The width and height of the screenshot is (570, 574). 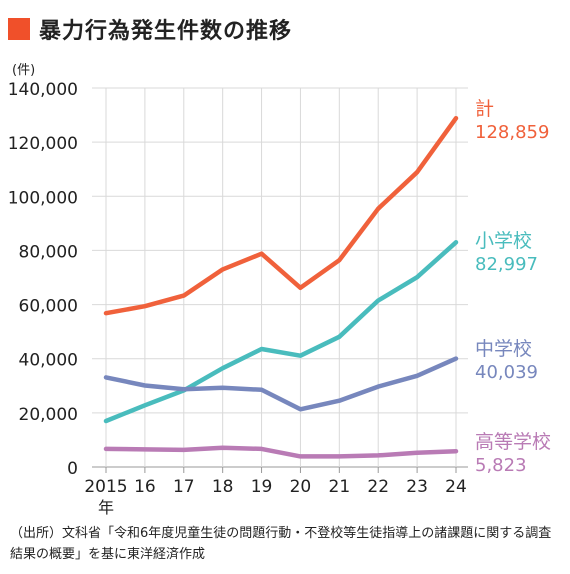 What do you see at coordinates (48, 415) in the screenshot?
I see `y-tick-label: 20,000` at bounding box center [48, 415].